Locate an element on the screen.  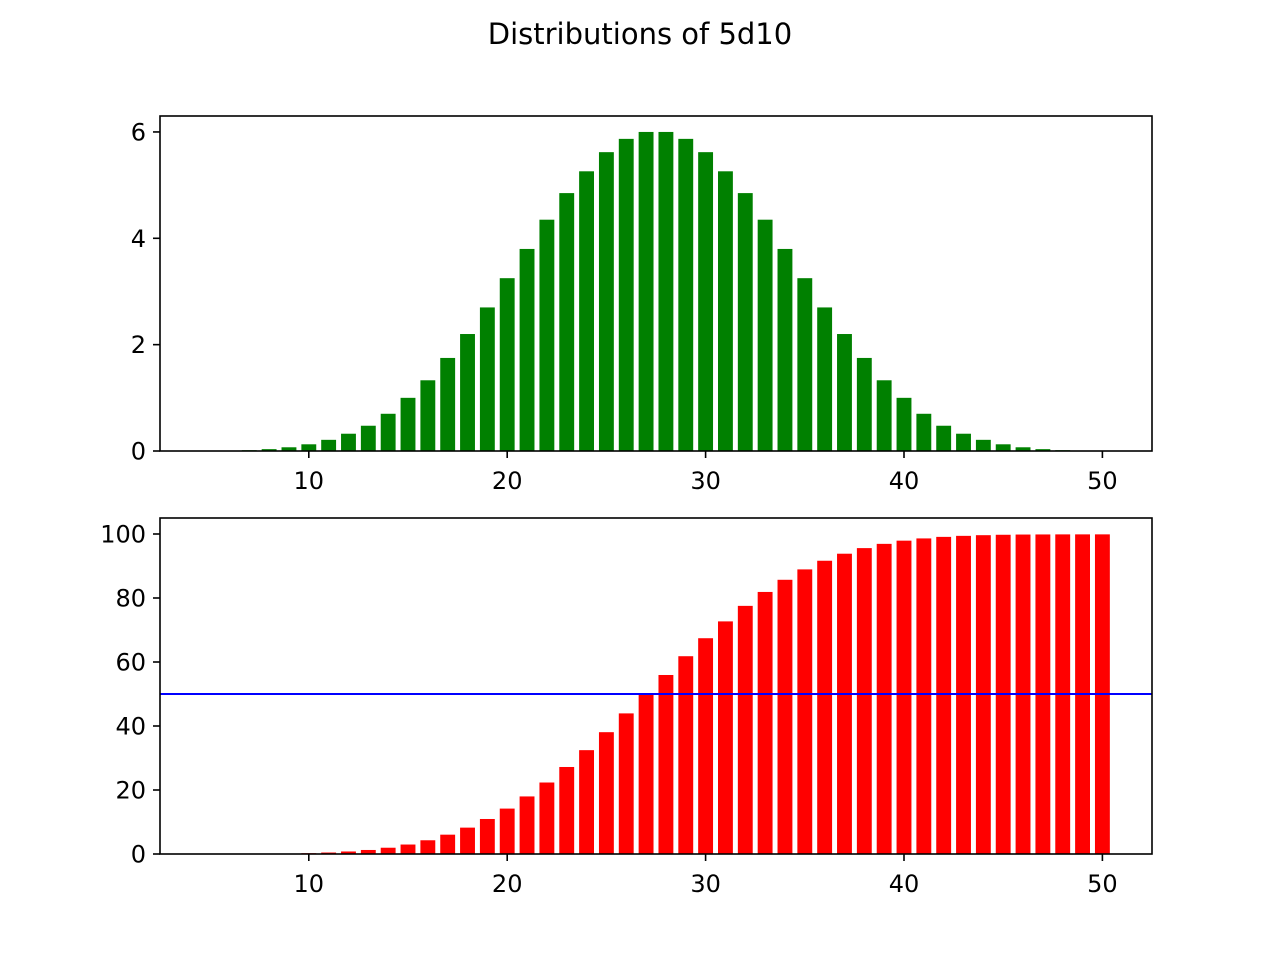
top-x-tick-label: 10 is located at coordinates (309, 481).